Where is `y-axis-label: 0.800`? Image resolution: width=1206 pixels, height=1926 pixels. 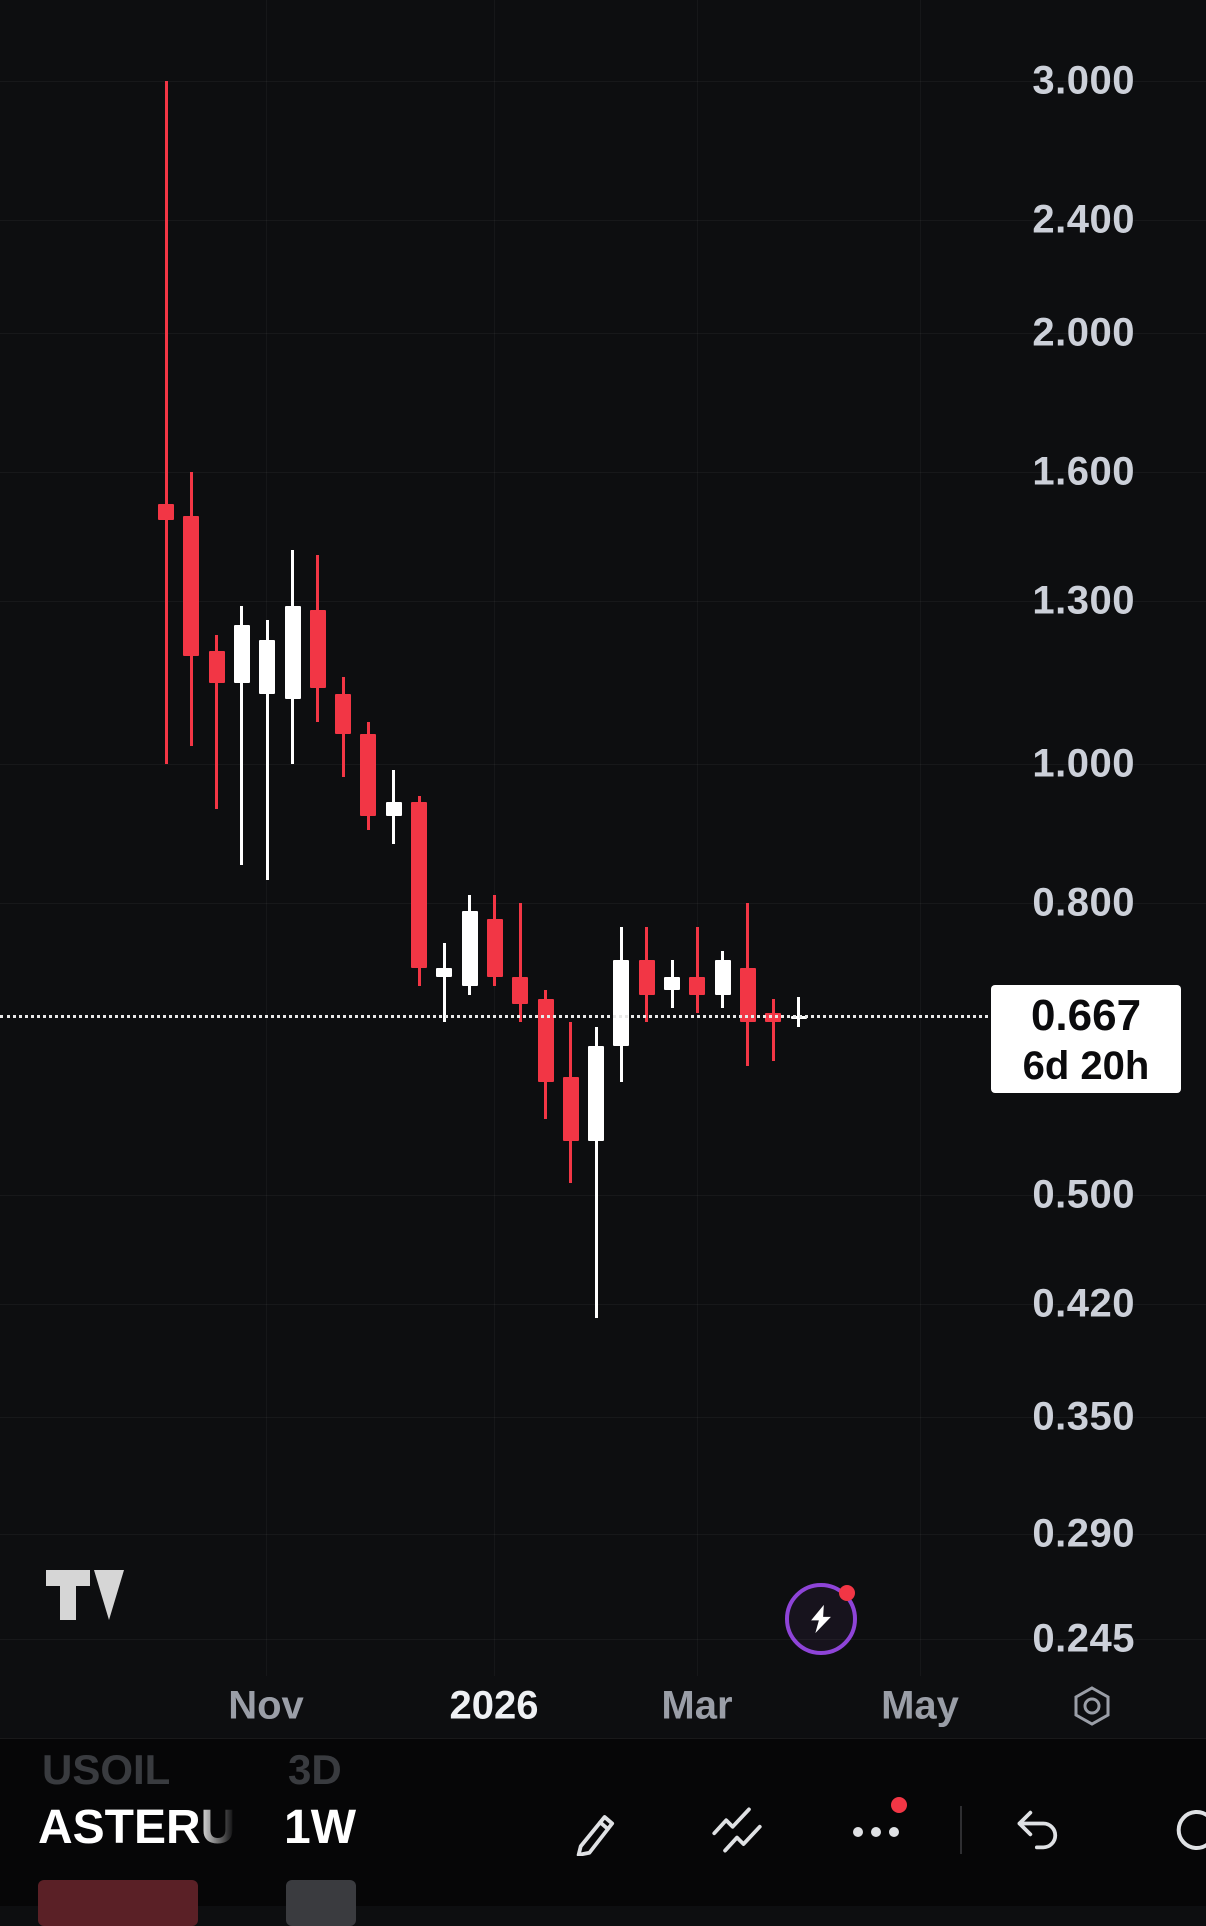 y-axis-label: 0.800 is located at coordinates (1083, 902).